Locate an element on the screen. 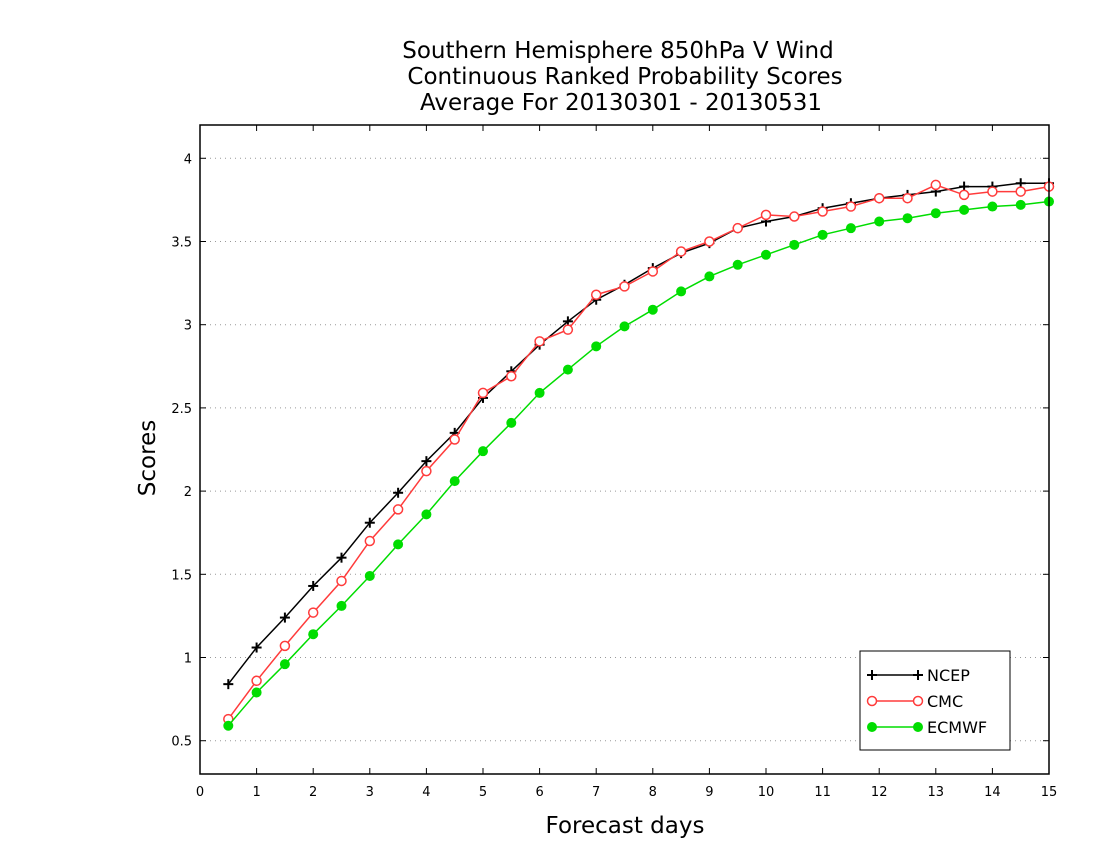  x-tick-label: 8 is located at coordinates (653, 792).